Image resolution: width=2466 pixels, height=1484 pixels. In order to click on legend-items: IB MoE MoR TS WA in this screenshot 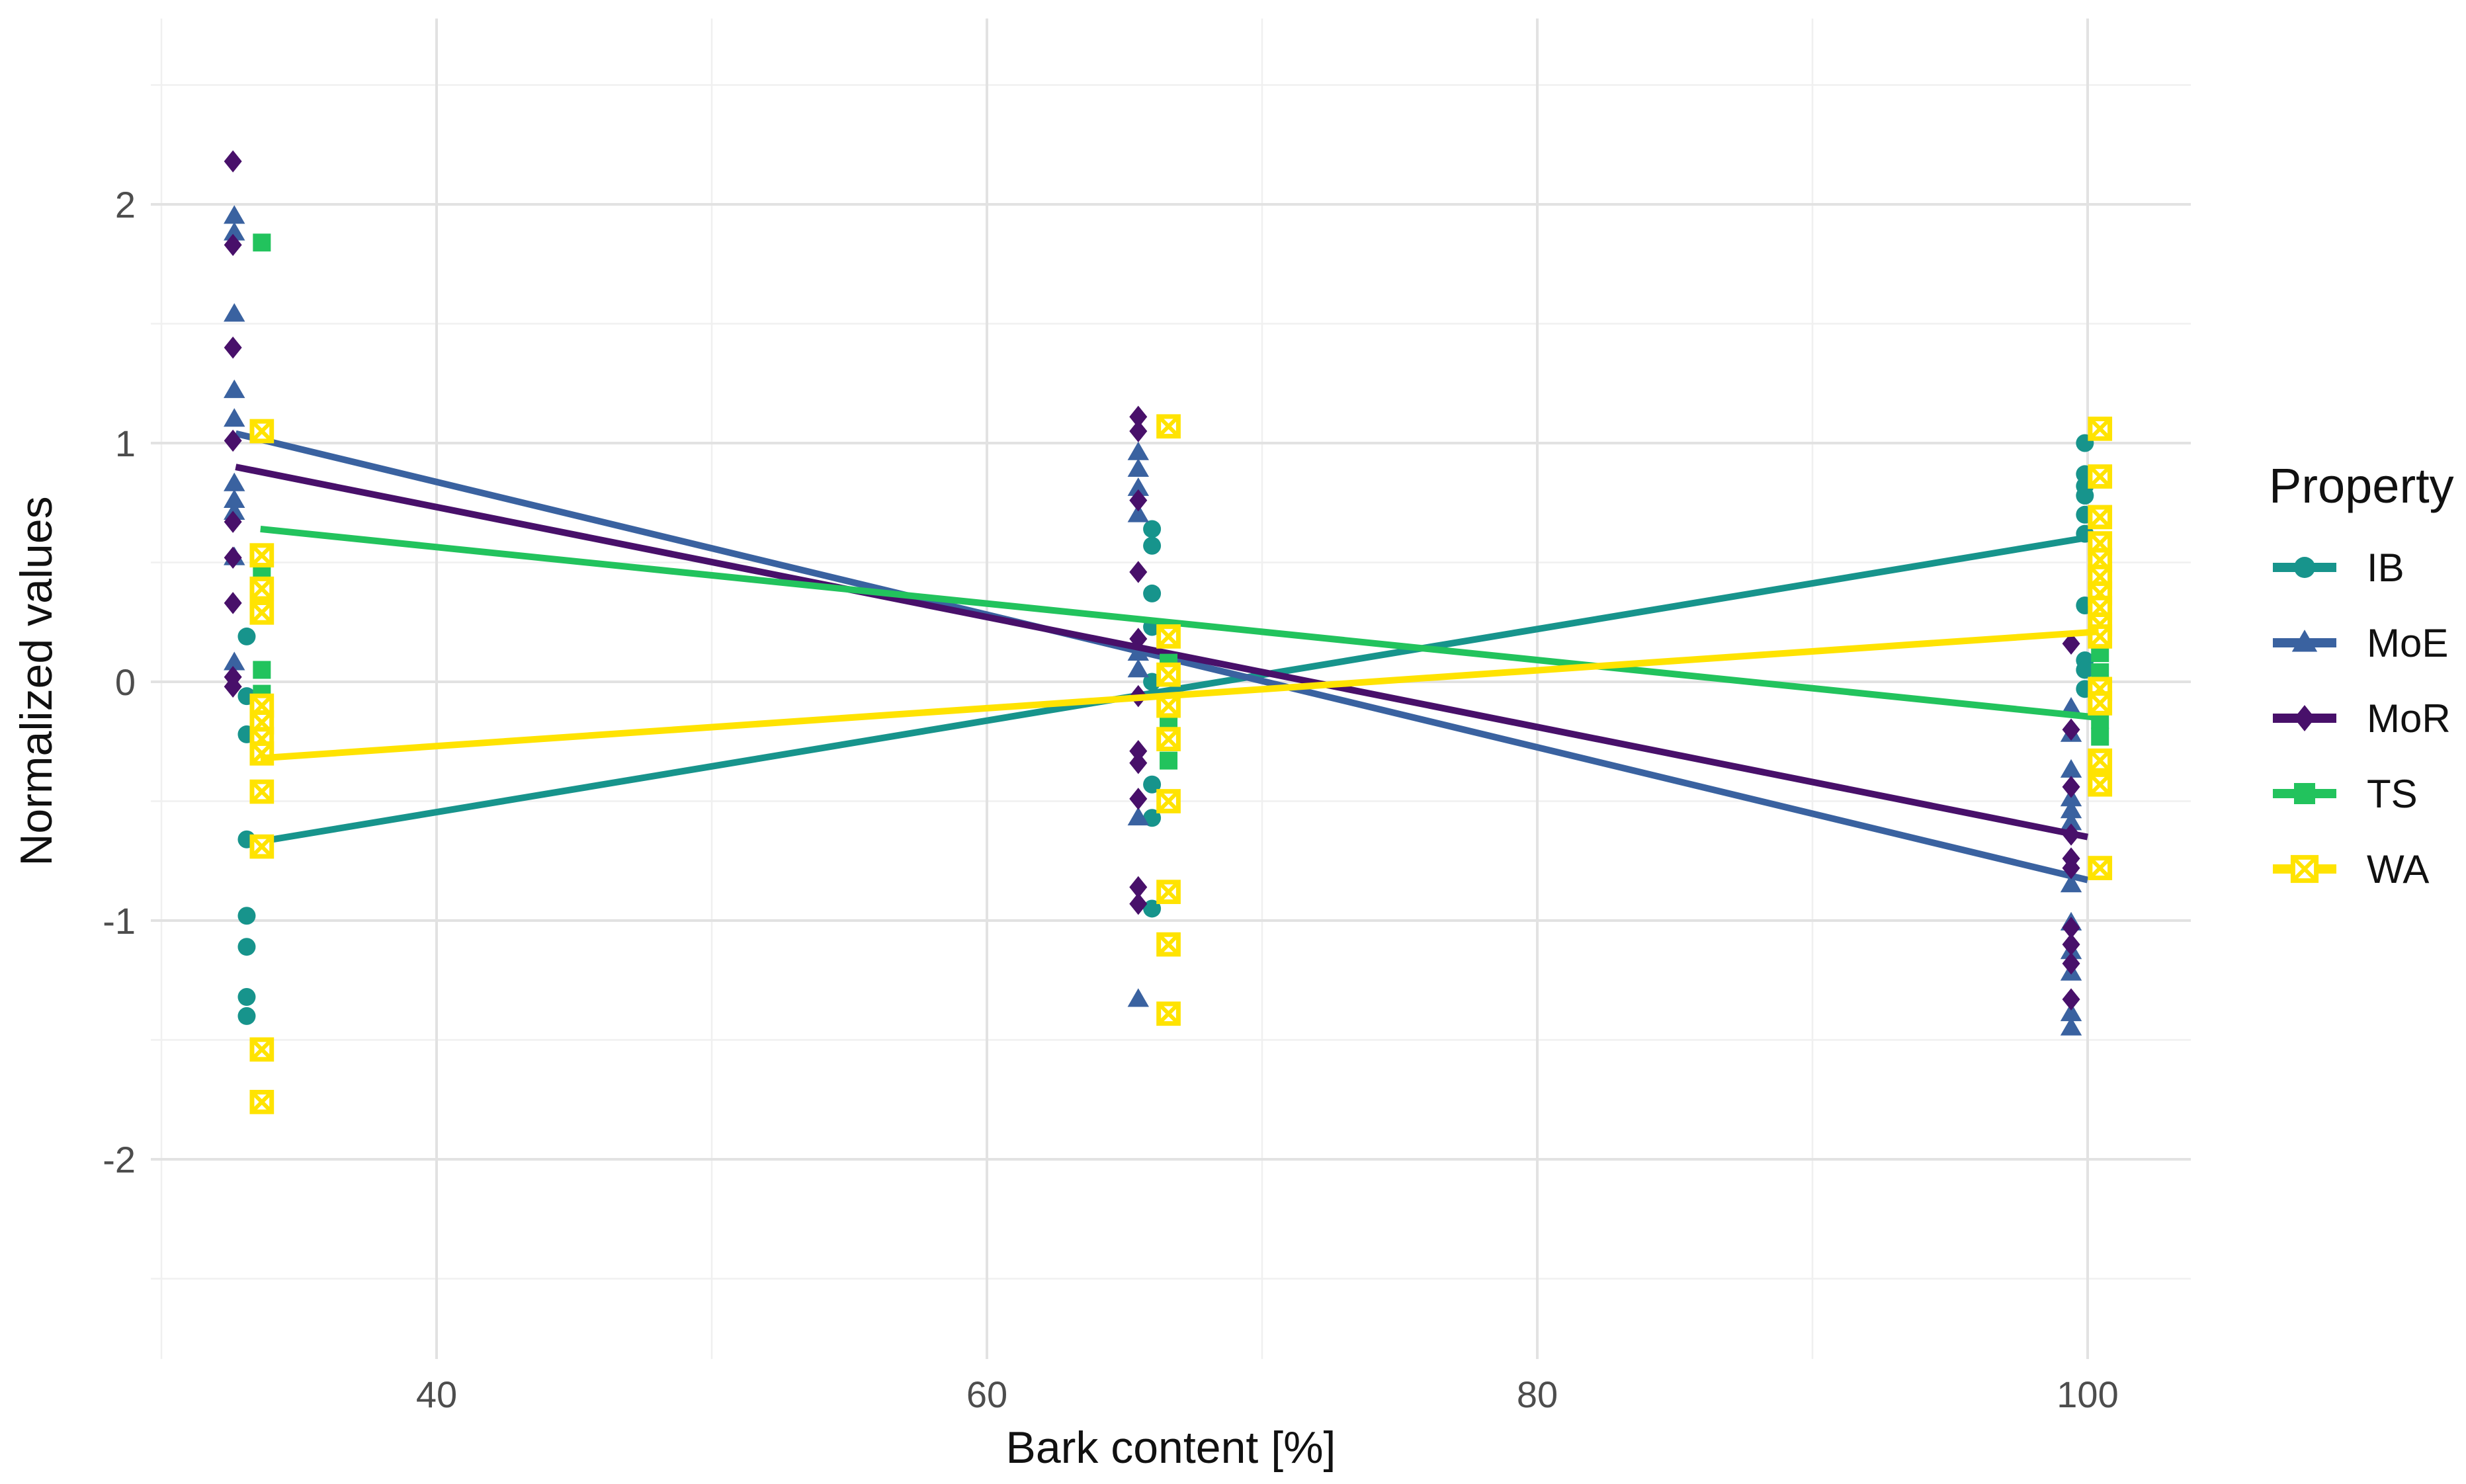, I will do `click(2362, 718)`.